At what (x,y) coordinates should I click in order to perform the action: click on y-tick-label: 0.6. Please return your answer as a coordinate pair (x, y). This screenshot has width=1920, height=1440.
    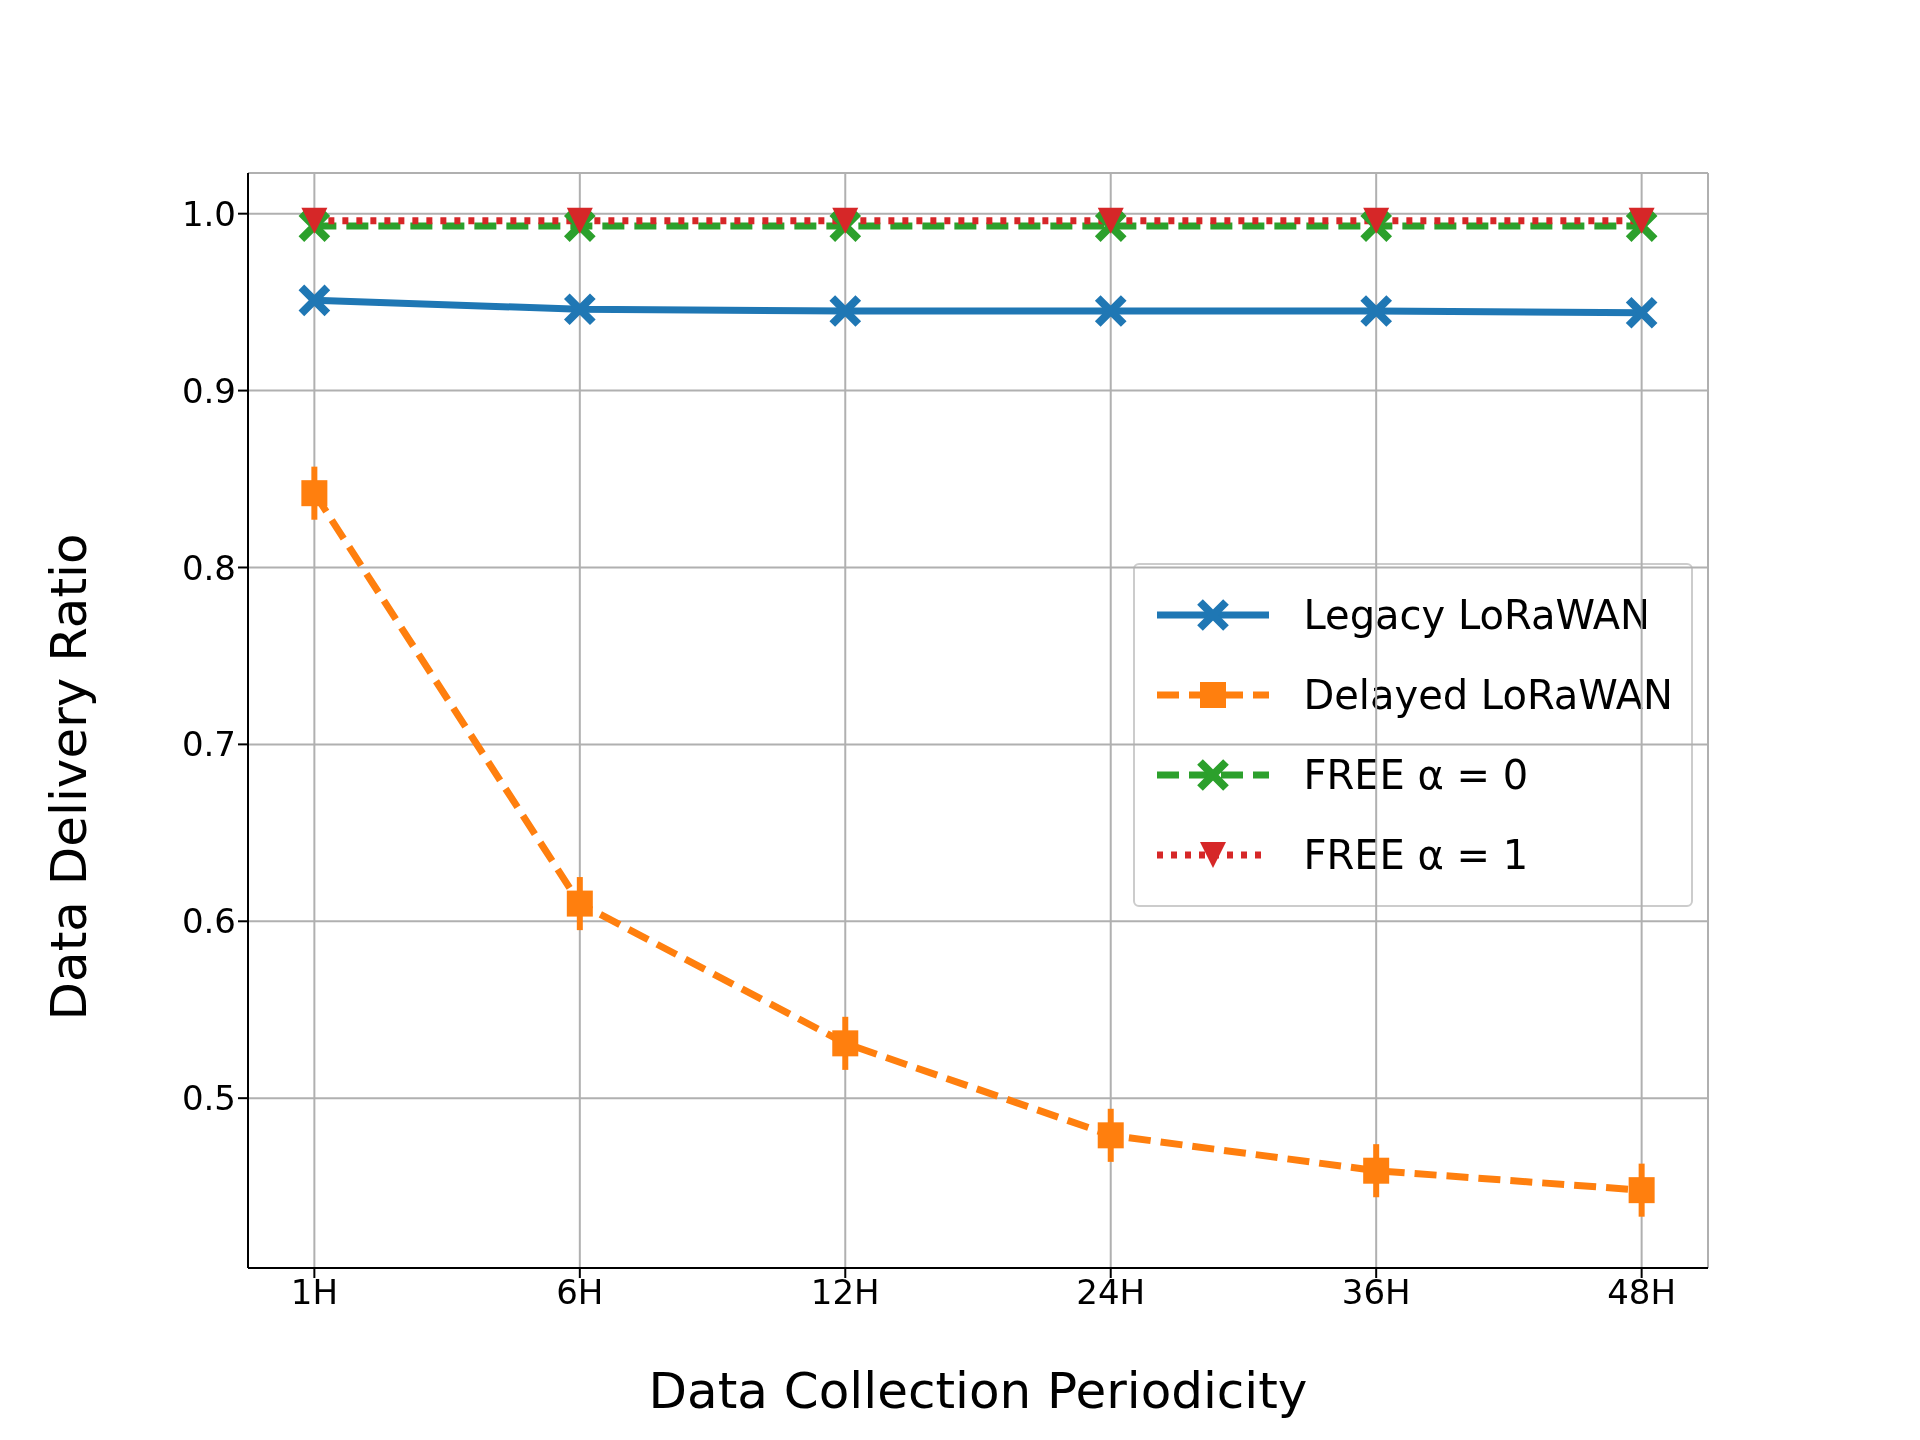
    Looking at the image, I should click on (208, 921).